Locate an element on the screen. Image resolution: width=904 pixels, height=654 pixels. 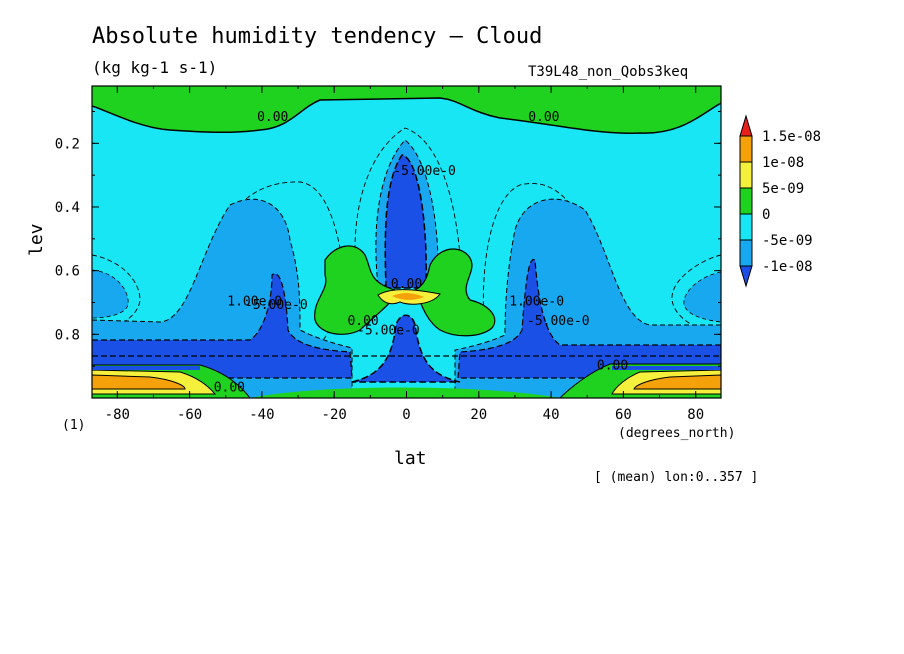
x-tick-label: 20 is located at coordinates (478, 415).